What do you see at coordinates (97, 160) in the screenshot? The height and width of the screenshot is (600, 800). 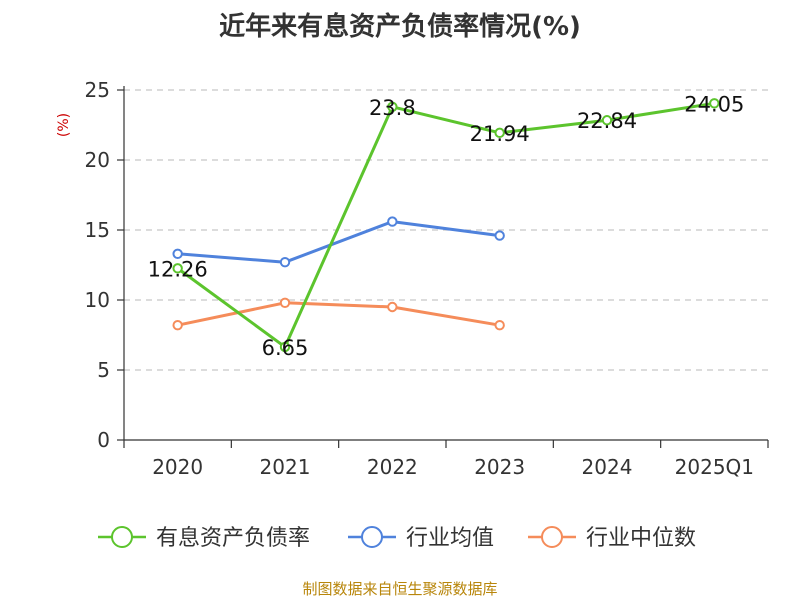 I see `y-tick-label: 20` at bounding box center [97, 160].